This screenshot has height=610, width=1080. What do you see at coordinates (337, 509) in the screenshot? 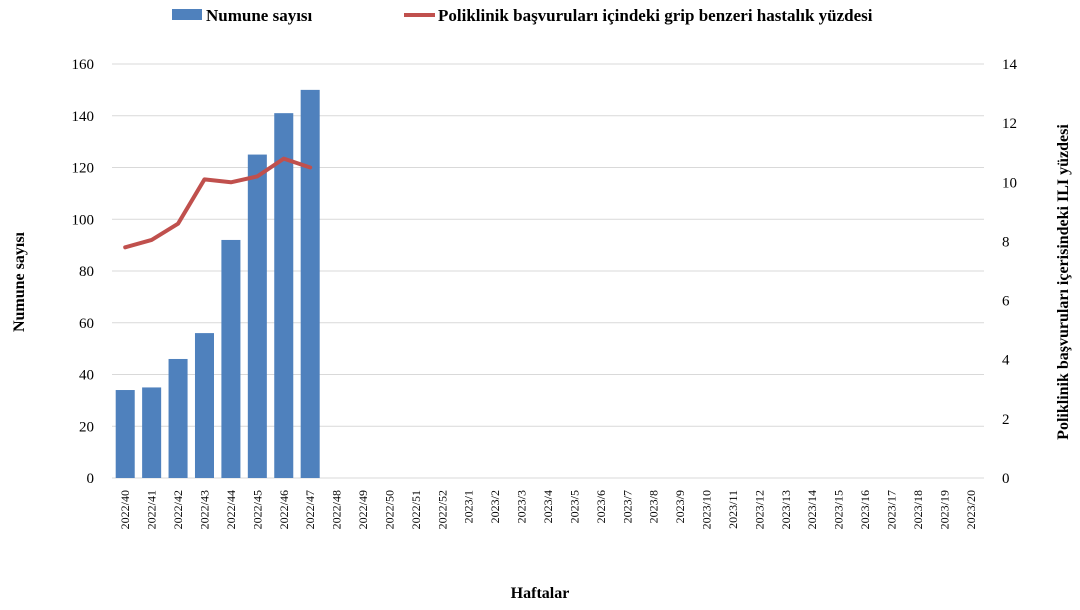
I see `x-tick-label: 2022/48` at bounding box center [337, 509].